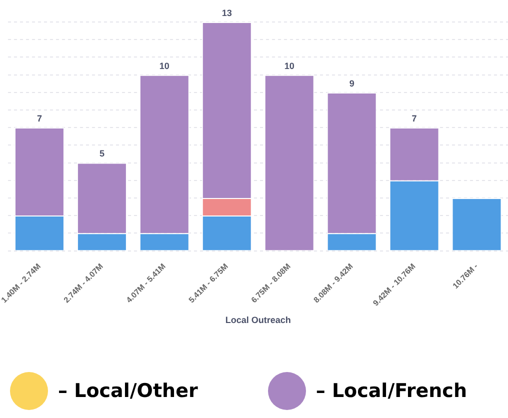 This screenshot has width=508, height=418. I want to click on legend-label: – Local/French, so click(391, 391).